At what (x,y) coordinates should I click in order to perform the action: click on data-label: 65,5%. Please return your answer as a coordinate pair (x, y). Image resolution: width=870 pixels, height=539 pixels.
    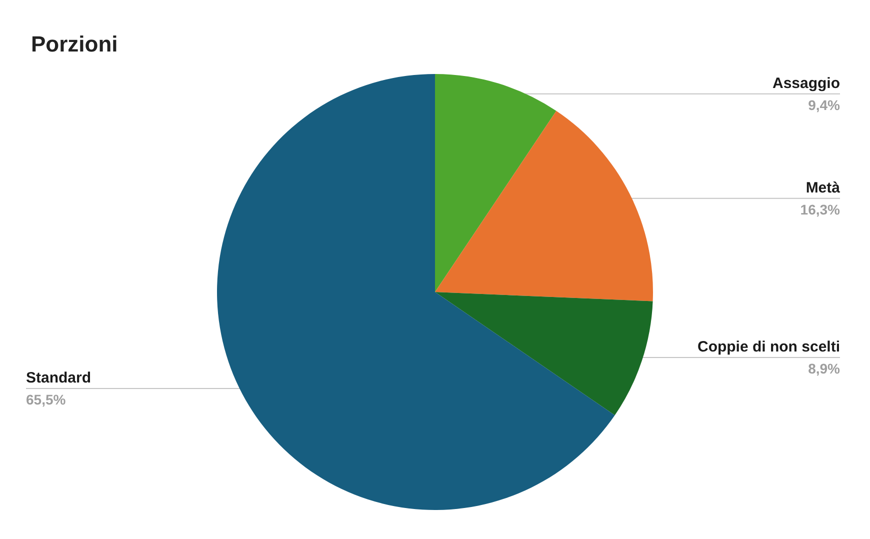
    Looking at the image, I should click on (46, 400).